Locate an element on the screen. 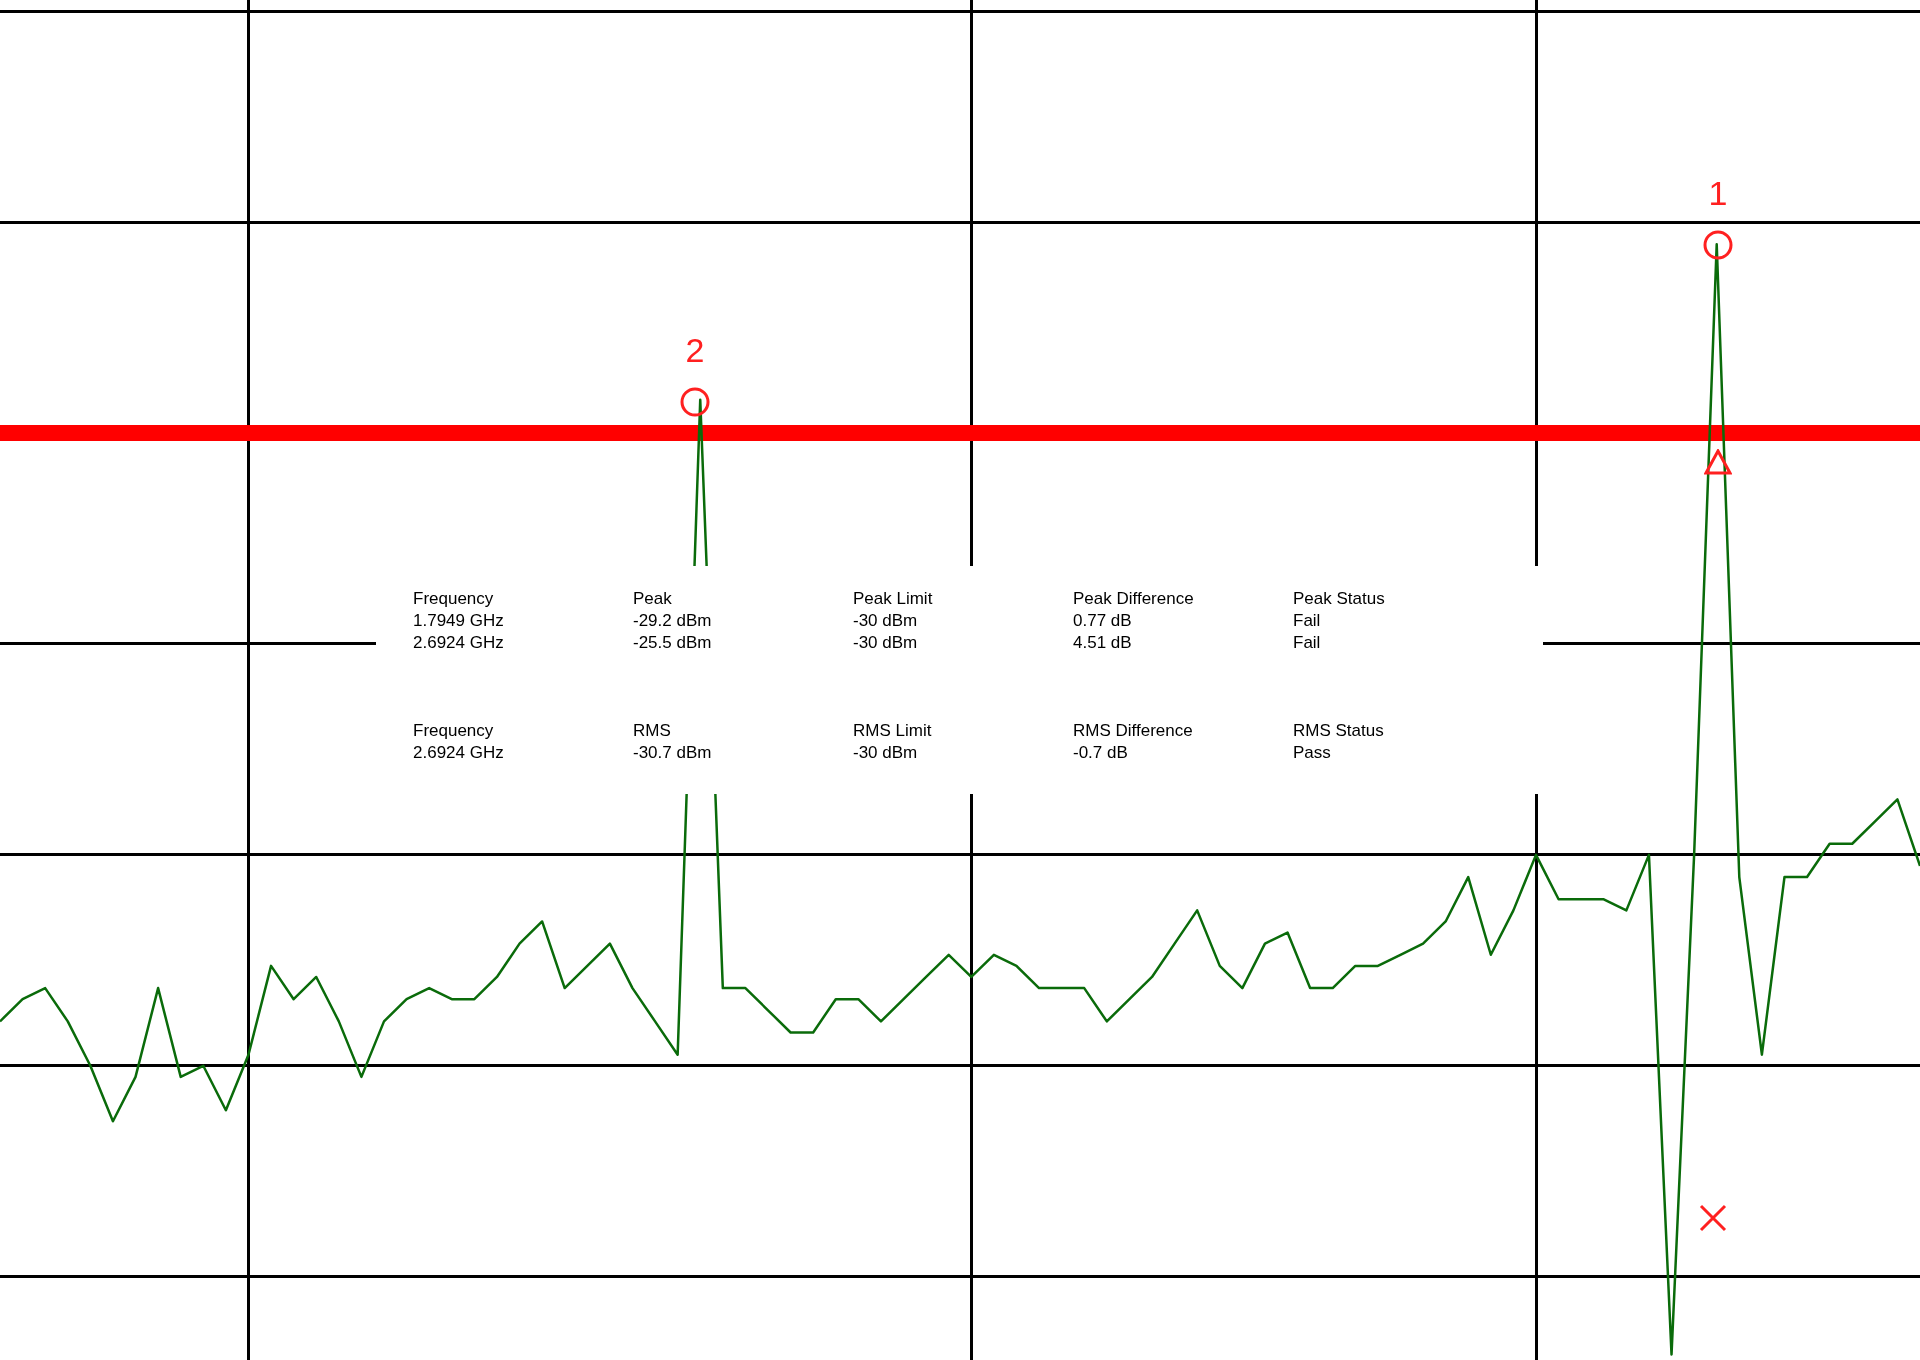  annotation: -30.7 dBm is located at coordinates (672, 753).